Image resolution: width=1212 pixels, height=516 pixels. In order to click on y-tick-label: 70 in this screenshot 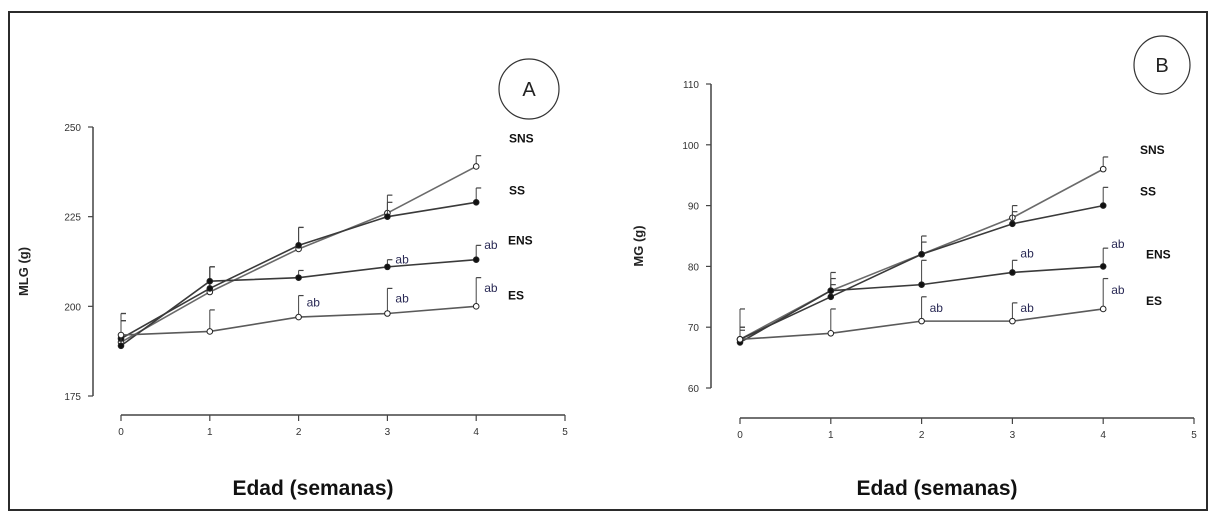, I will do `click(694, 328)`.